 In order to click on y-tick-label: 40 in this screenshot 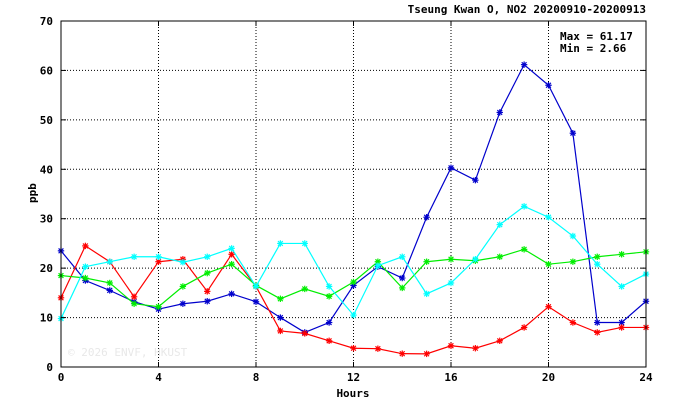, I will do `click(46, 169)`.